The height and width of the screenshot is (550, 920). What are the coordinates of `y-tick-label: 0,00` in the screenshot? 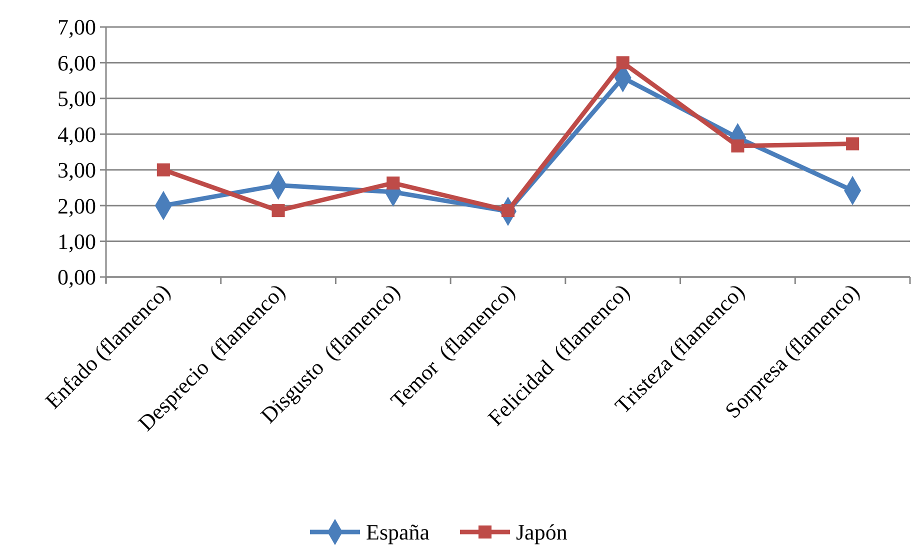 It's located at (77, 277).